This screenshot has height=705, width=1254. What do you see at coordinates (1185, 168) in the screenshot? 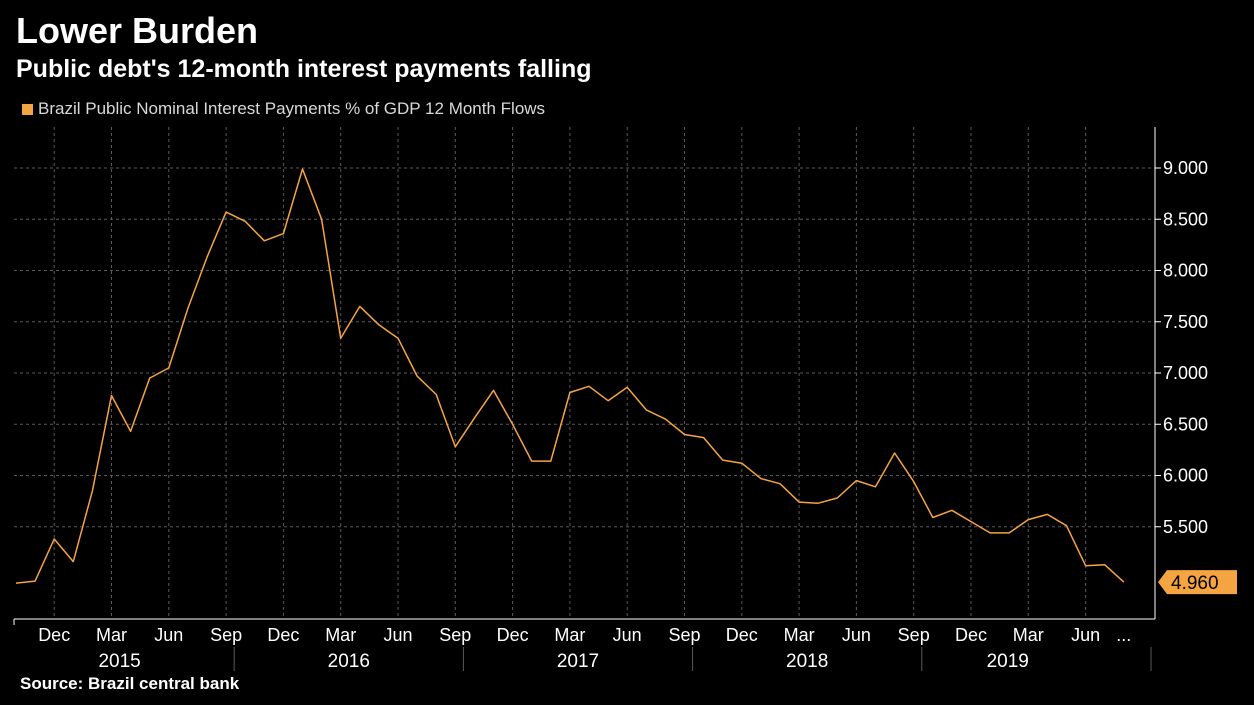
I see `y-tick-label: 9.000` at bounding box center [1185, 168].